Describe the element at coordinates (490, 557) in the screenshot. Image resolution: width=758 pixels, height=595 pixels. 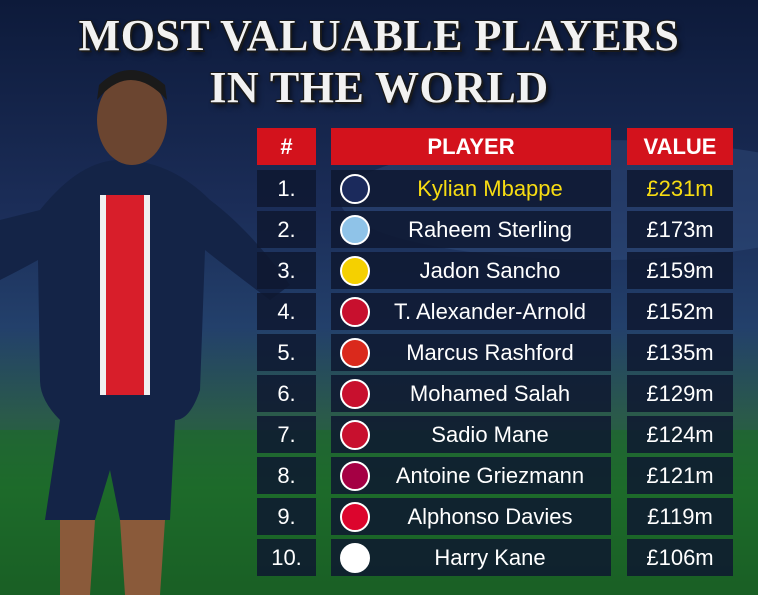
I see `player-name: Harry Kane` at that location.